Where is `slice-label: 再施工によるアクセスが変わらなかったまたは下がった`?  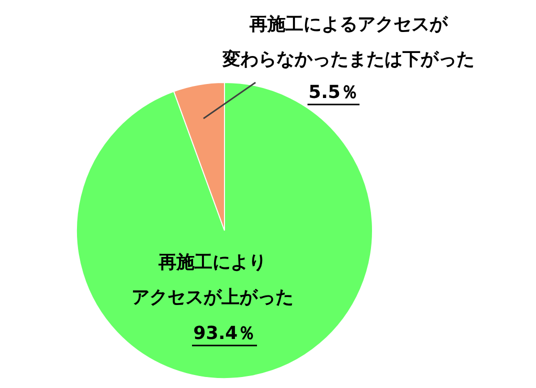
slice-label: 再施工によるアクセスが変わらなかったまたは下がった is located at coordinates (348, 42).